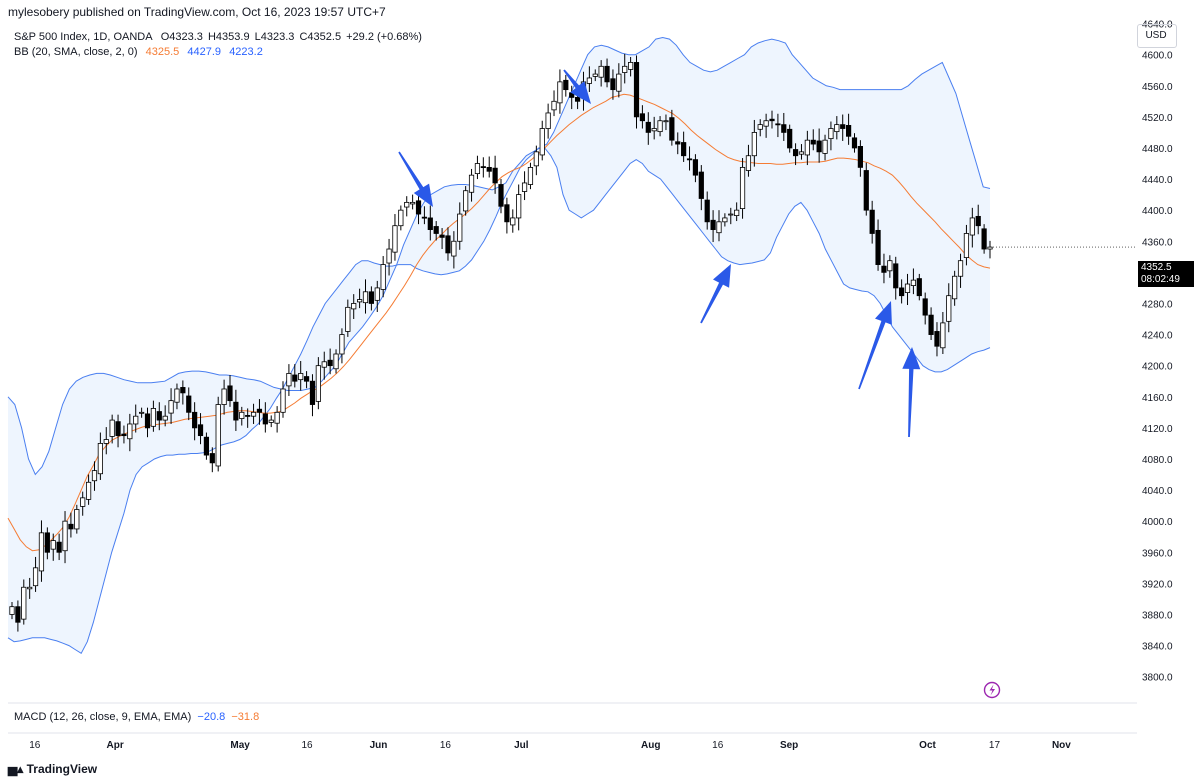 This screenshot has height=784, width=1200. Describe the element at coordinates (992, 690) in the screenshot. I see `lightning-icon` at that location.